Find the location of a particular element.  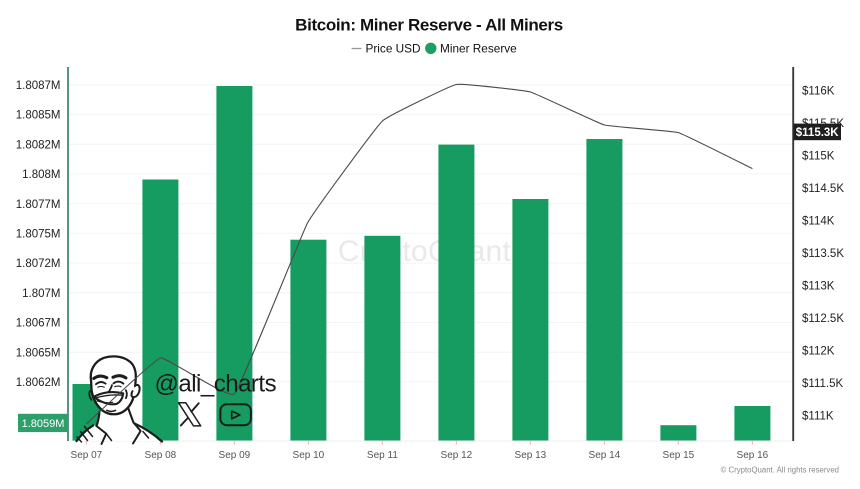

svg-text: $111K is located at coordinates (818, 417).